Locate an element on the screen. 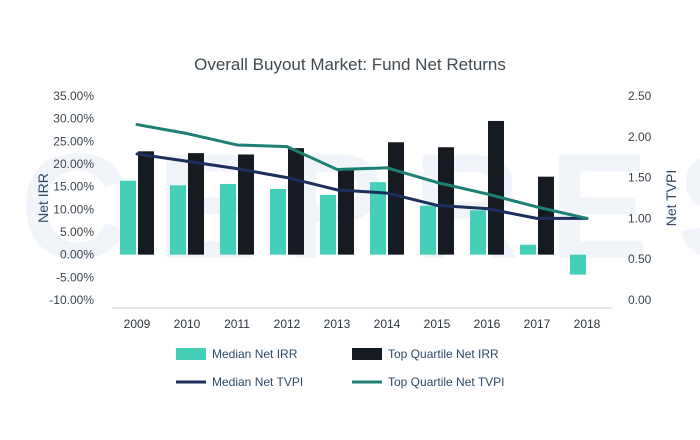 Image resolution: width=700 pixels, height=440 pixels. left-axis-title: Net IRR is located at coordinates (43, 198).